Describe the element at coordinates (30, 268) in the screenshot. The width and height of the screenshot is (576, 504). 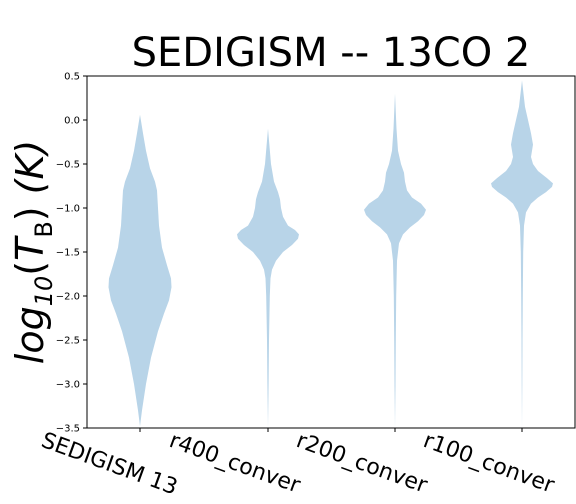
I see `ylabel-open-paren: (` at that location.